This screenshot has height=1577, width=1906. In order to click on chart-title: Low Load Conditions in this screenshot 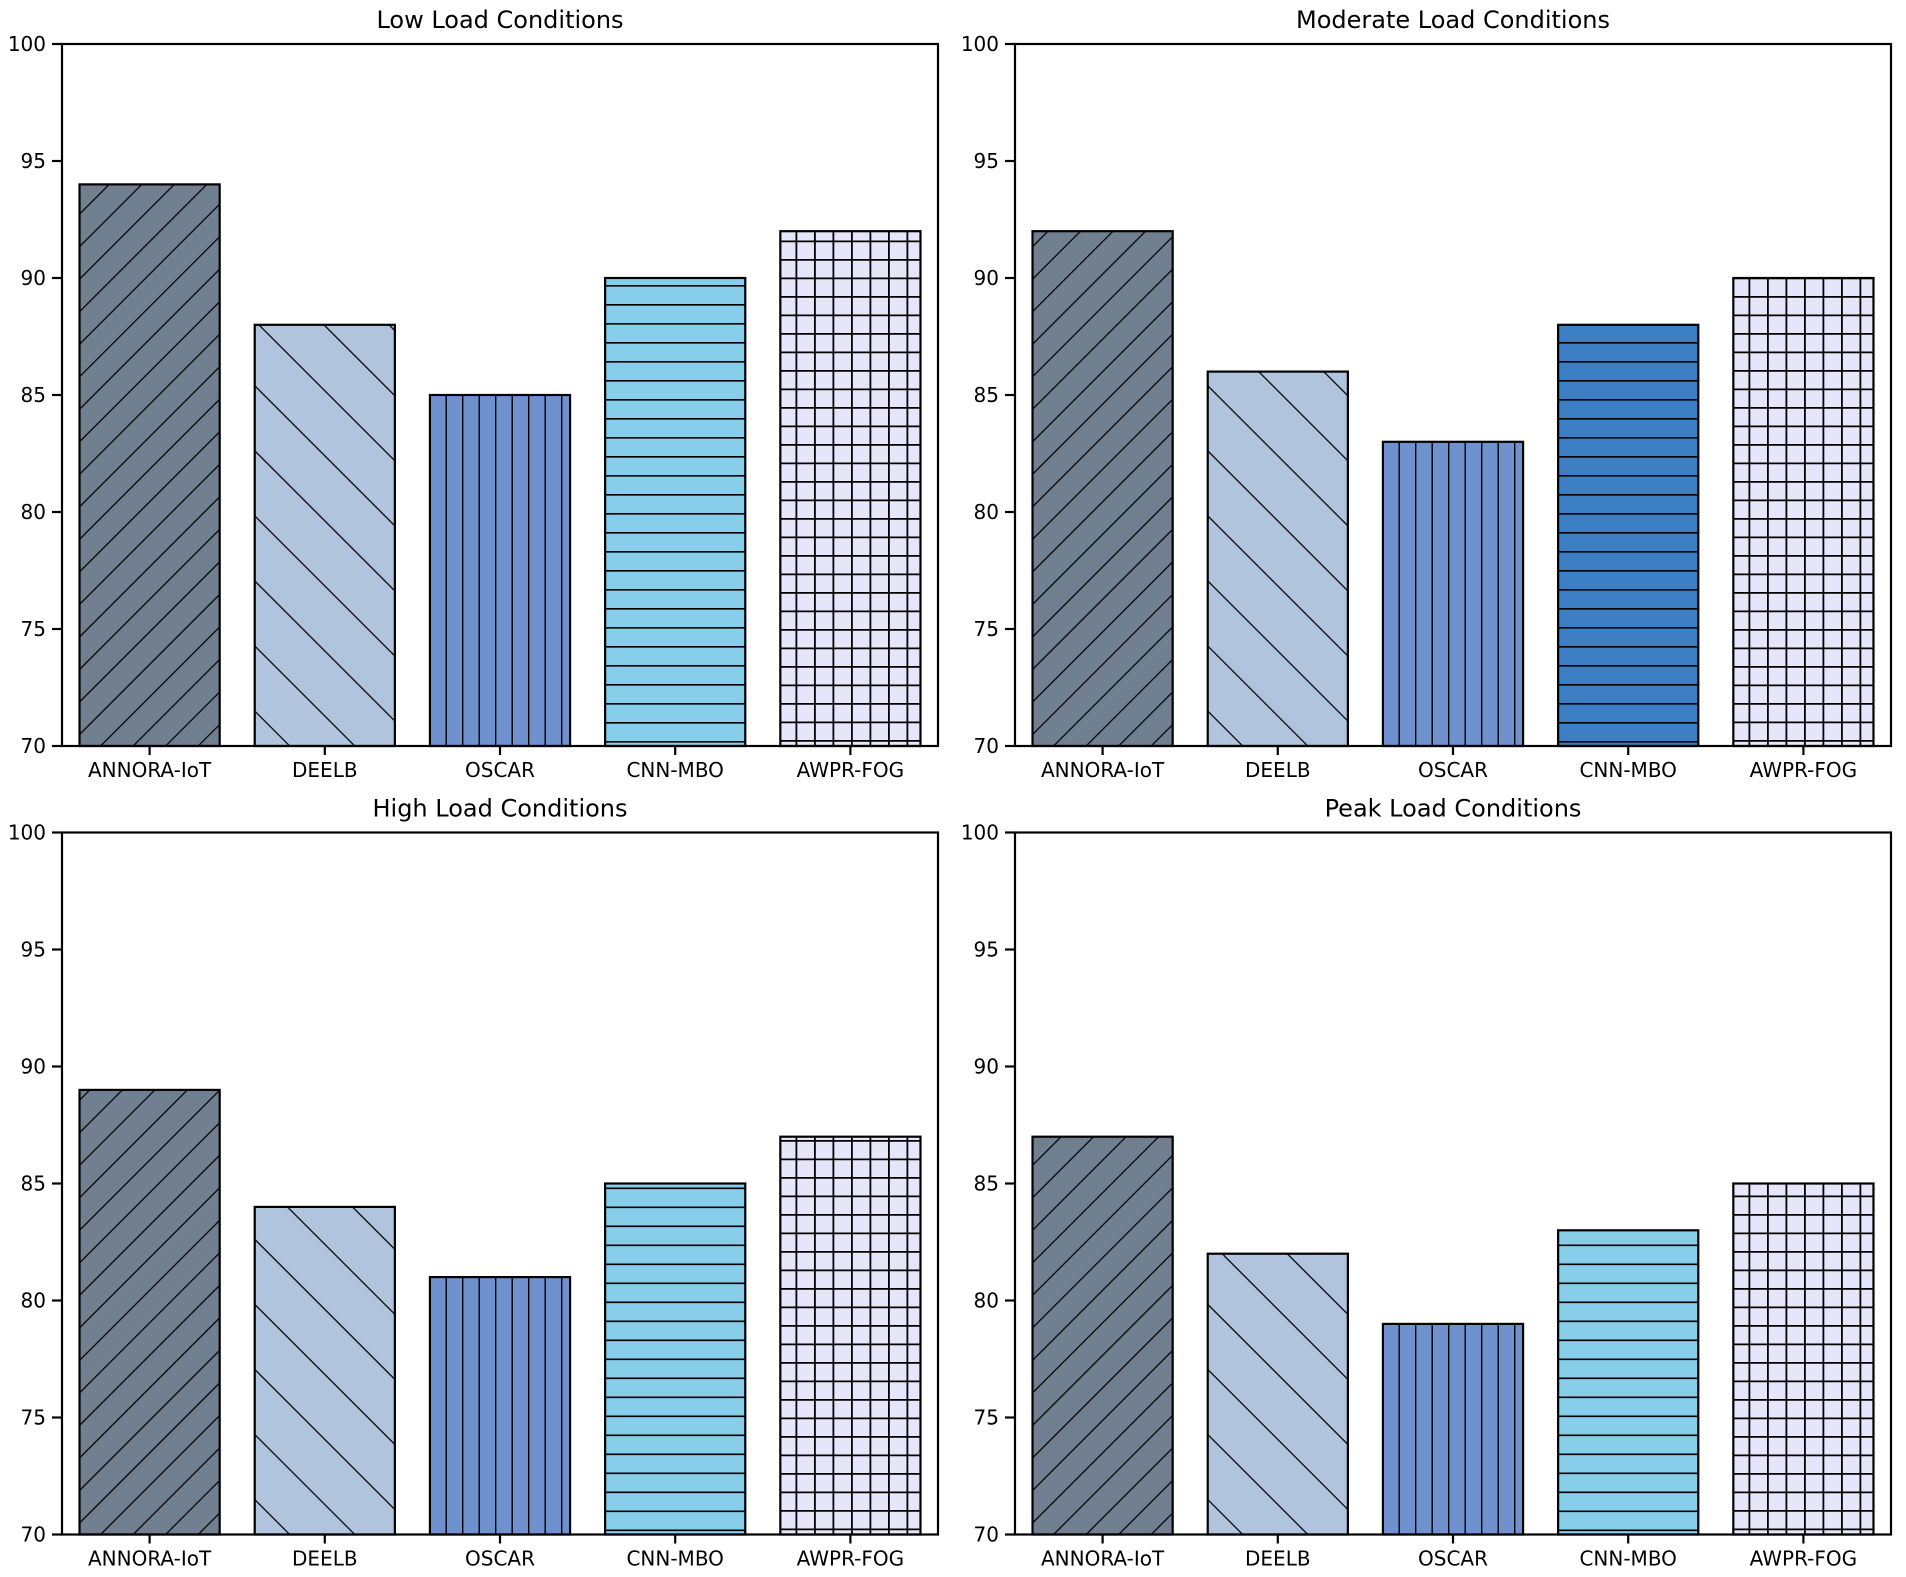, I will do `click(499, 20)`.